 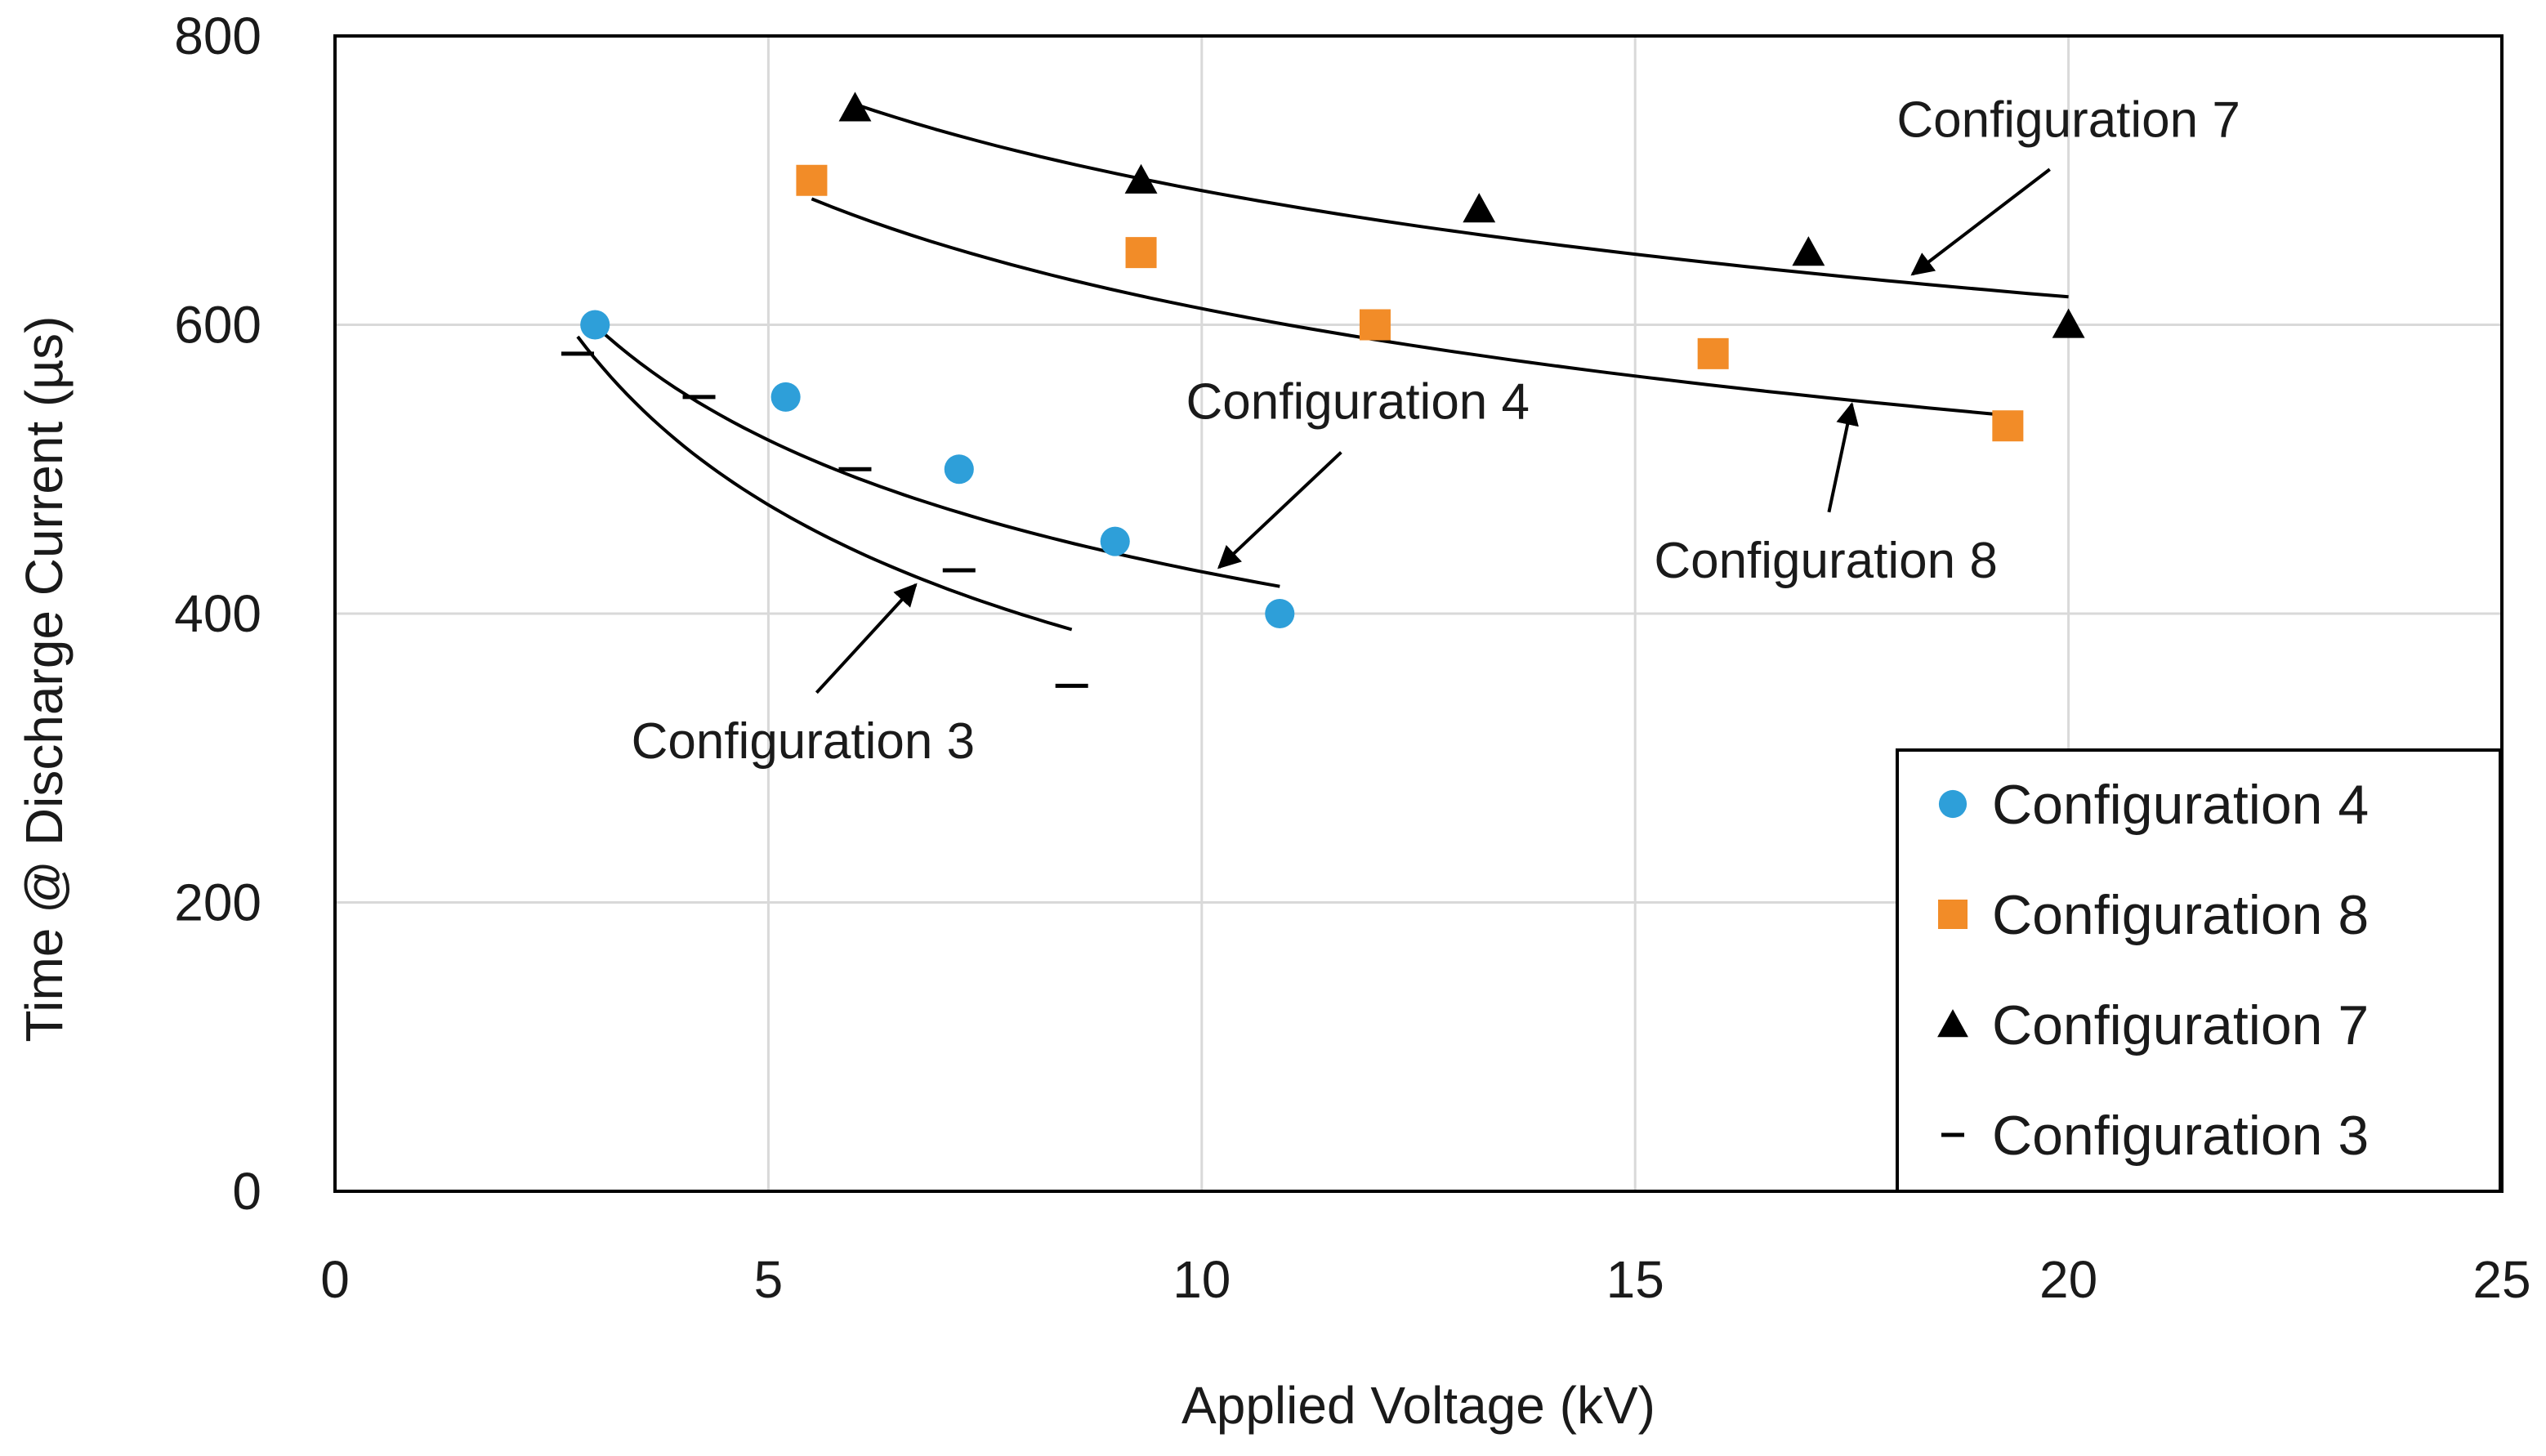 I want to click on x-tick-label: 20, so click(x=2068, y=1279).